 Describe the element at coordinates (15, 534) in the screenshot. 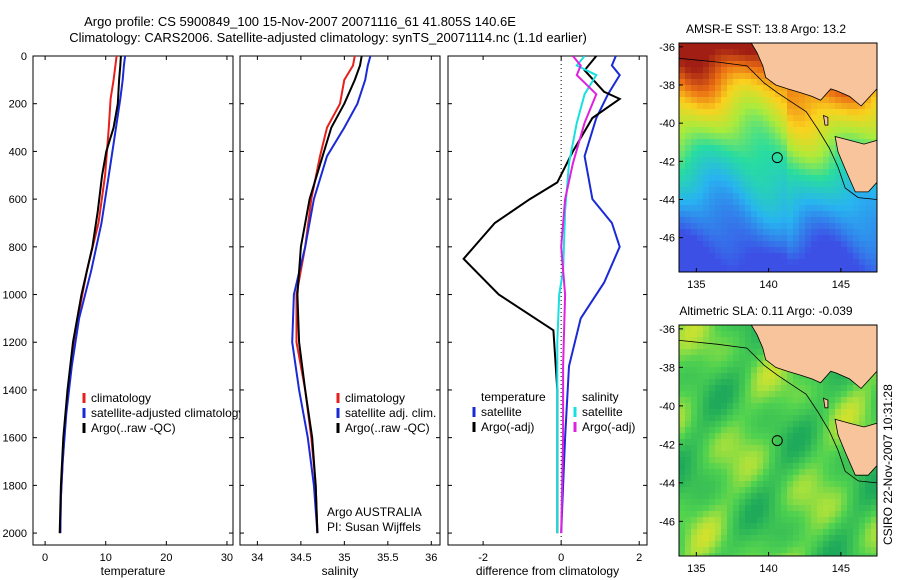

I see `depth-tick-label: 2000` at that location.